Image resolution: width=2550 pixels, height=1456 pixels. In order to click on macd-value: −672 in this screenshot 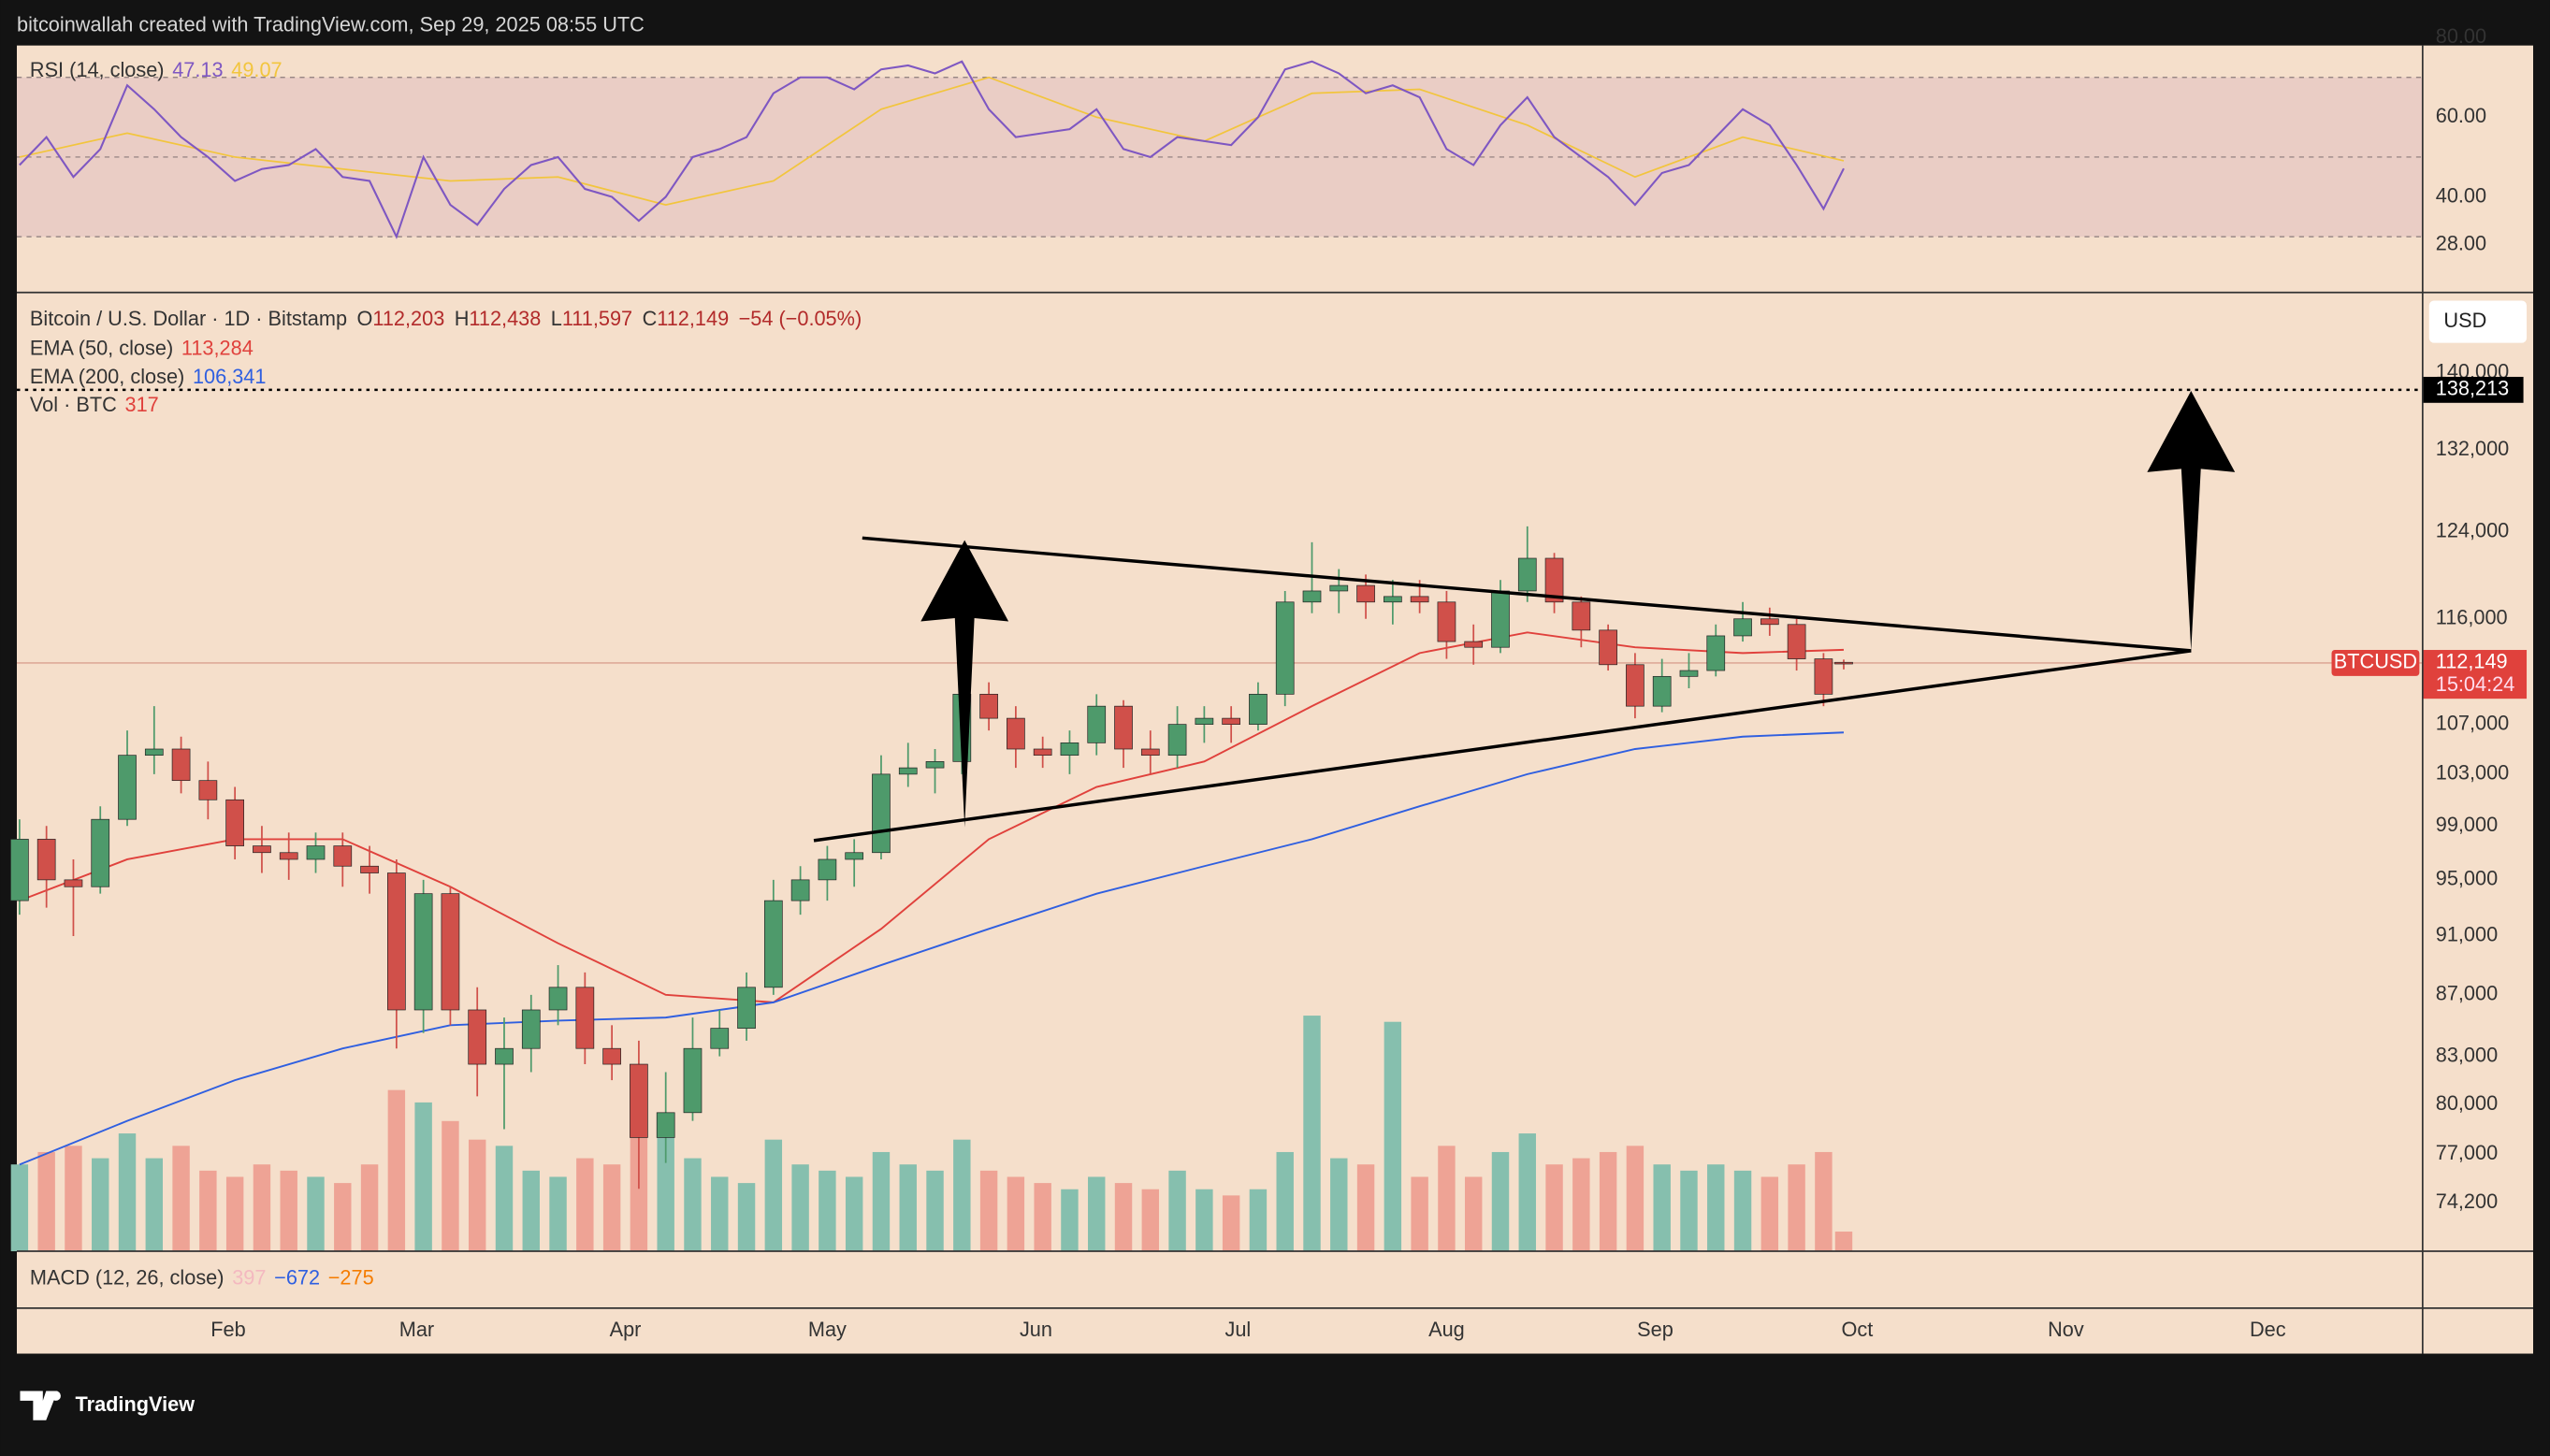, I will do `click(297, 1277)`.